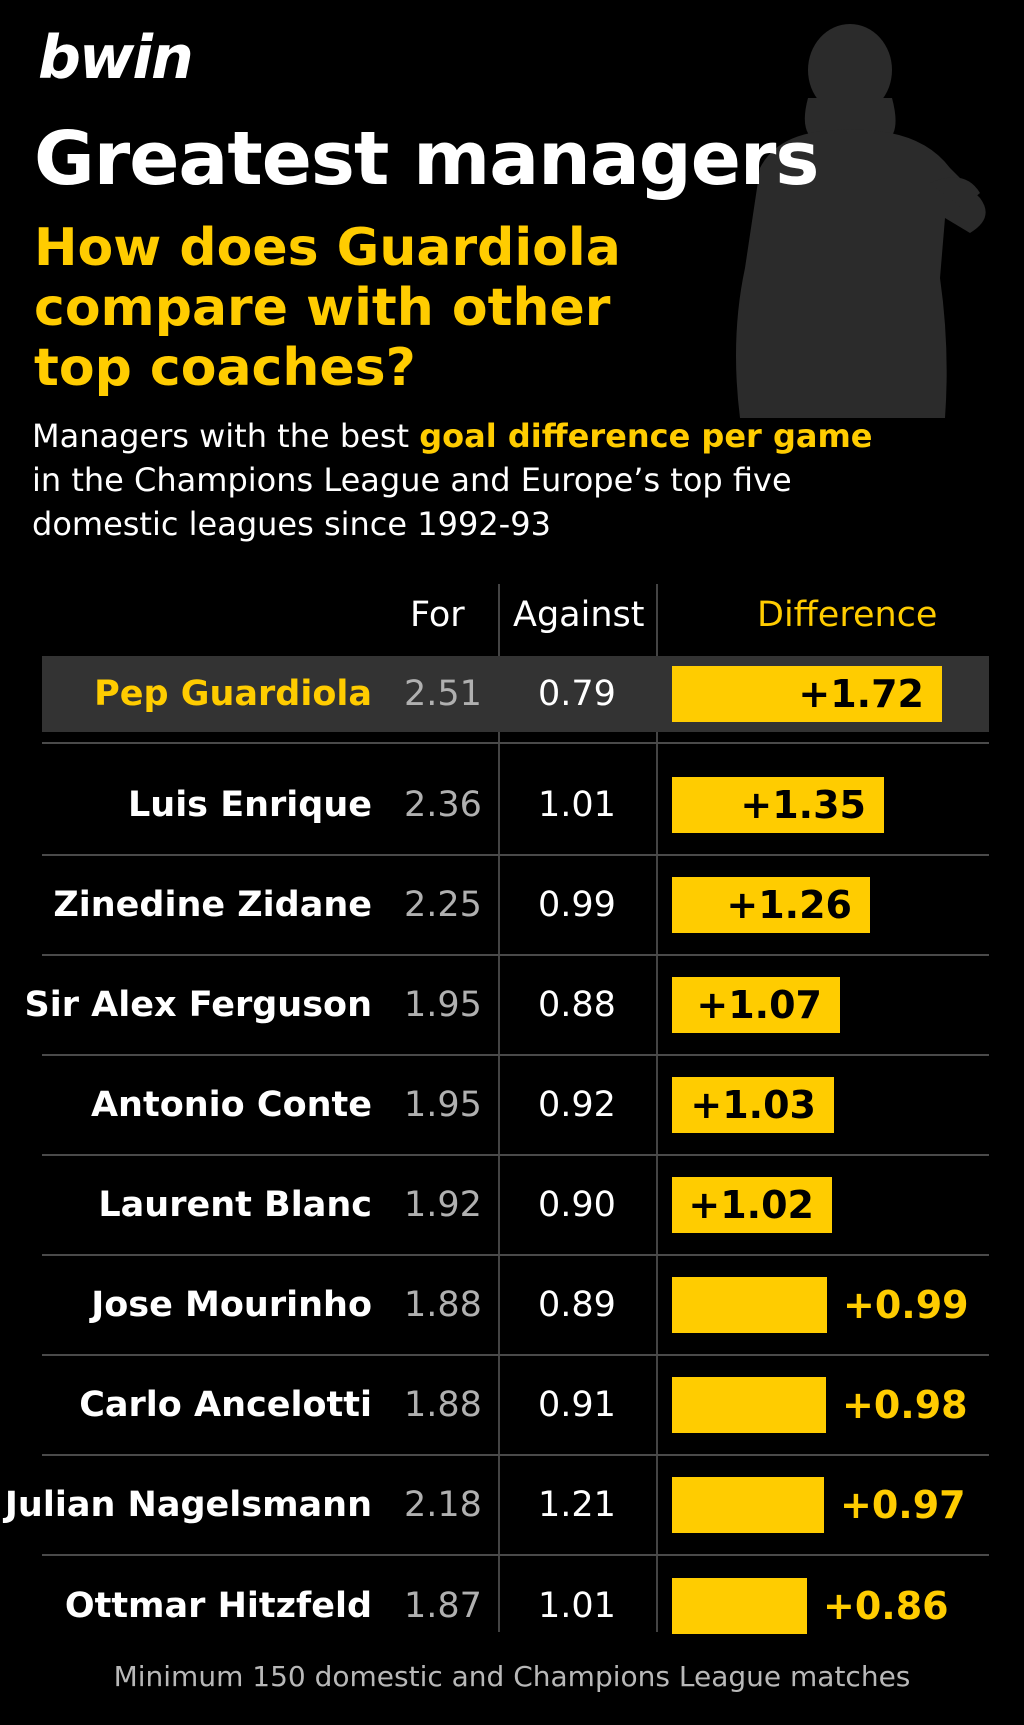  Describe the element at coordinates (579, 615) in the screenshot. I see `header-against: Against` at that location.